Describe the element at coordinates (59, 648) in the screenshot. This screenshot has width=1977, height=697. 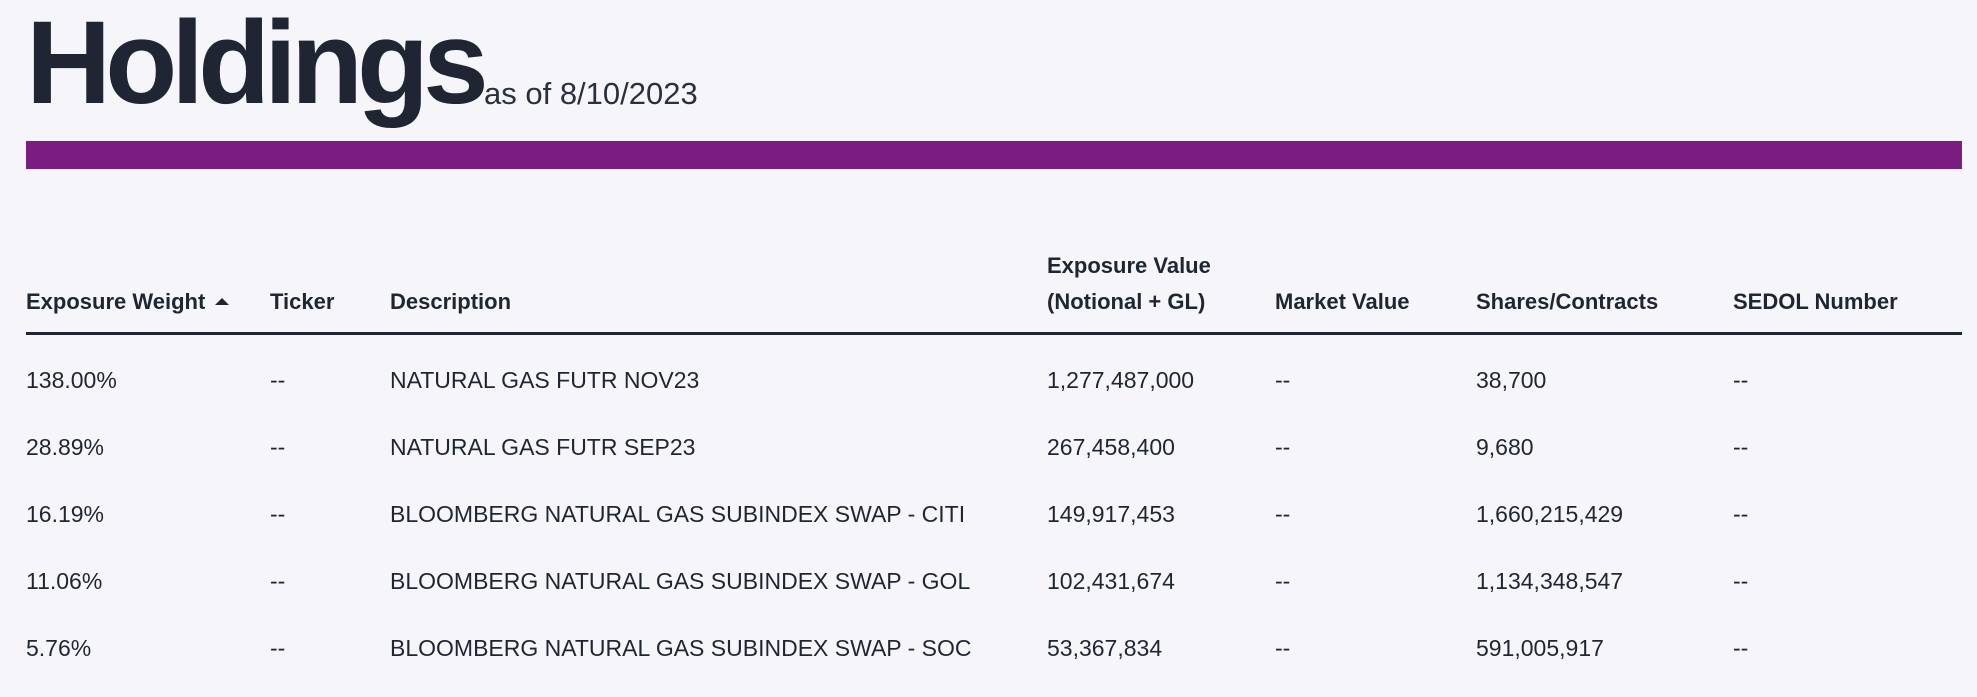
I see `cell-exposure-weight: 5.76%` at that location.